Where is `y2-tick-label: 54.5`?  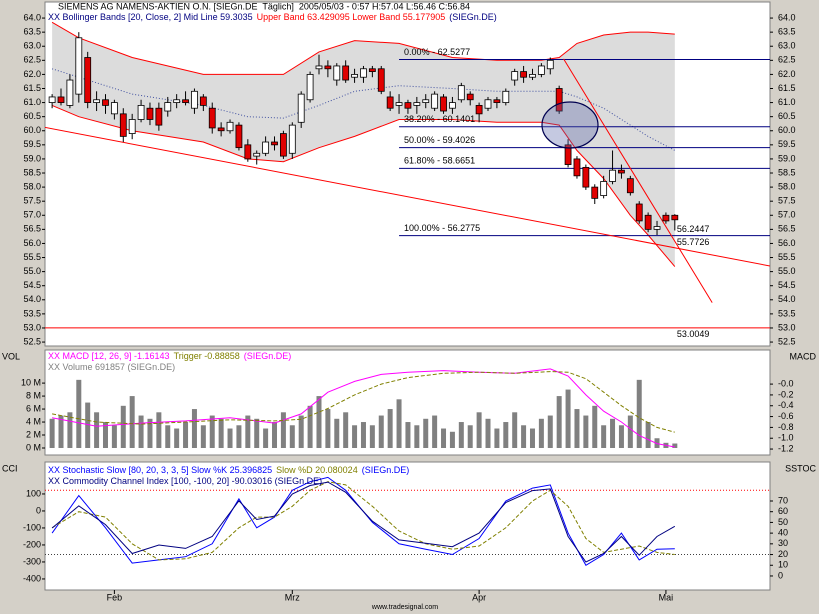
y2-tick-label: 54.5 is located at coordinates (787, 285).